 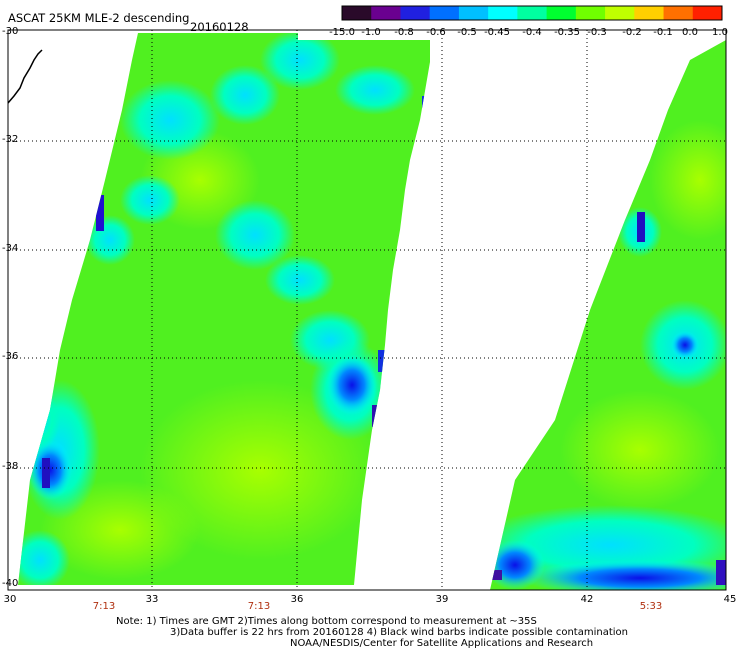 I want to click on colorbar-tick-label: -0.1, so click(x=663, y=32).